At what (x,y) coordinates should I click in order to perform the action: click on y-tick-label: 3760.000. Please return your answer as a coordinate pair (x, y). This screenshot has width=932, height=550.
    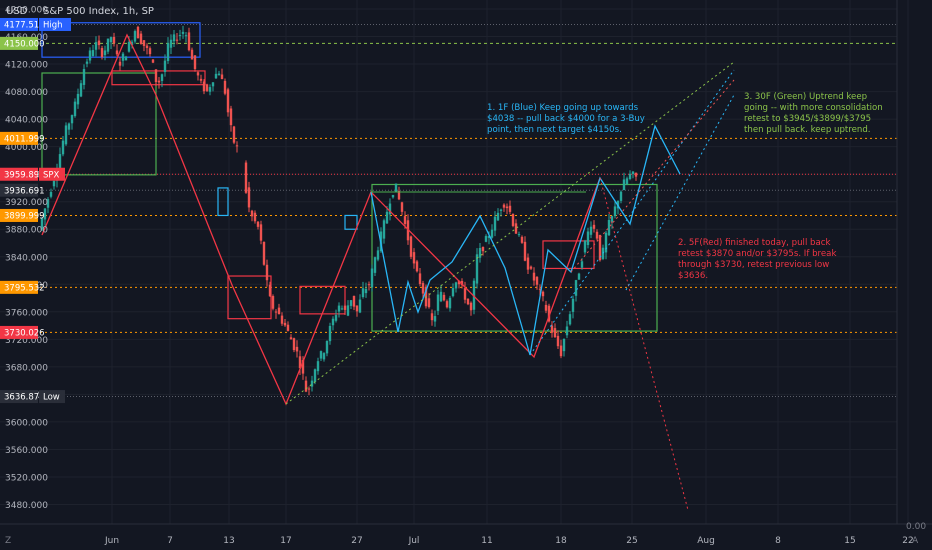
    Looking at the image, I should click on (26, 313).